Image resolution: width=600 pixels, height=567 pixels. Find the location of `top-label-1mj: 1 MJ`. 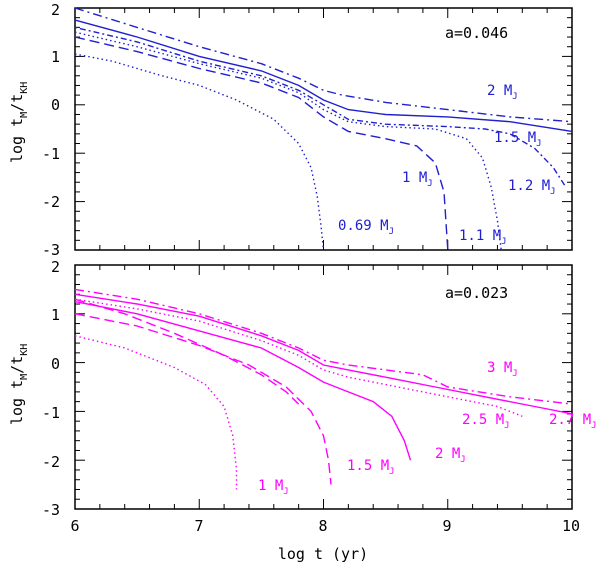

top-label-1mj: 1 MJ is located at coordinates (417, 179).